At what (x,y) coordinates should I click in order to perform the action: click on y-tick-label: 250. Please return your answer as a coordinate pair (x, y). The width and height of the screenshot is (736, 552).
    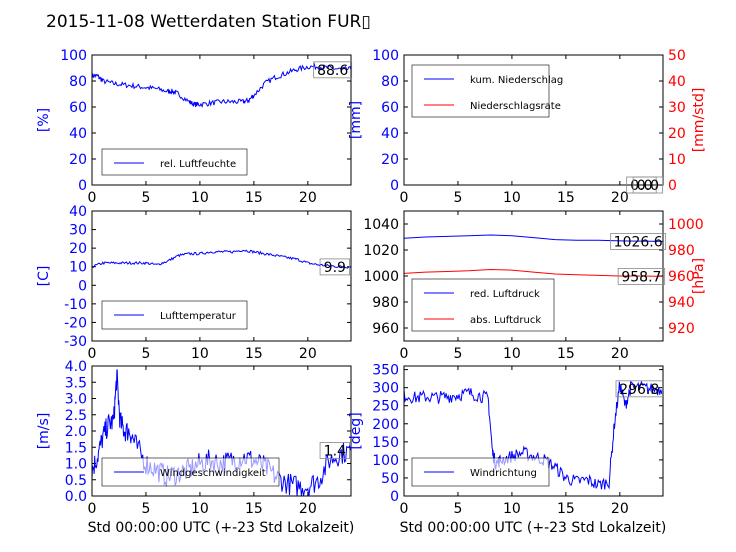
    Looking at the image, I should click on (385, 407).